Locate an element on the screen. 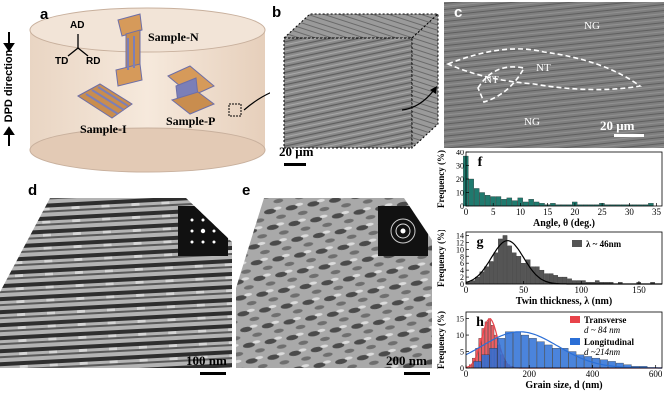 This screenshot has height=403, width=666. legend-annotation: d ~214nm is located at coordinates (602, 352).